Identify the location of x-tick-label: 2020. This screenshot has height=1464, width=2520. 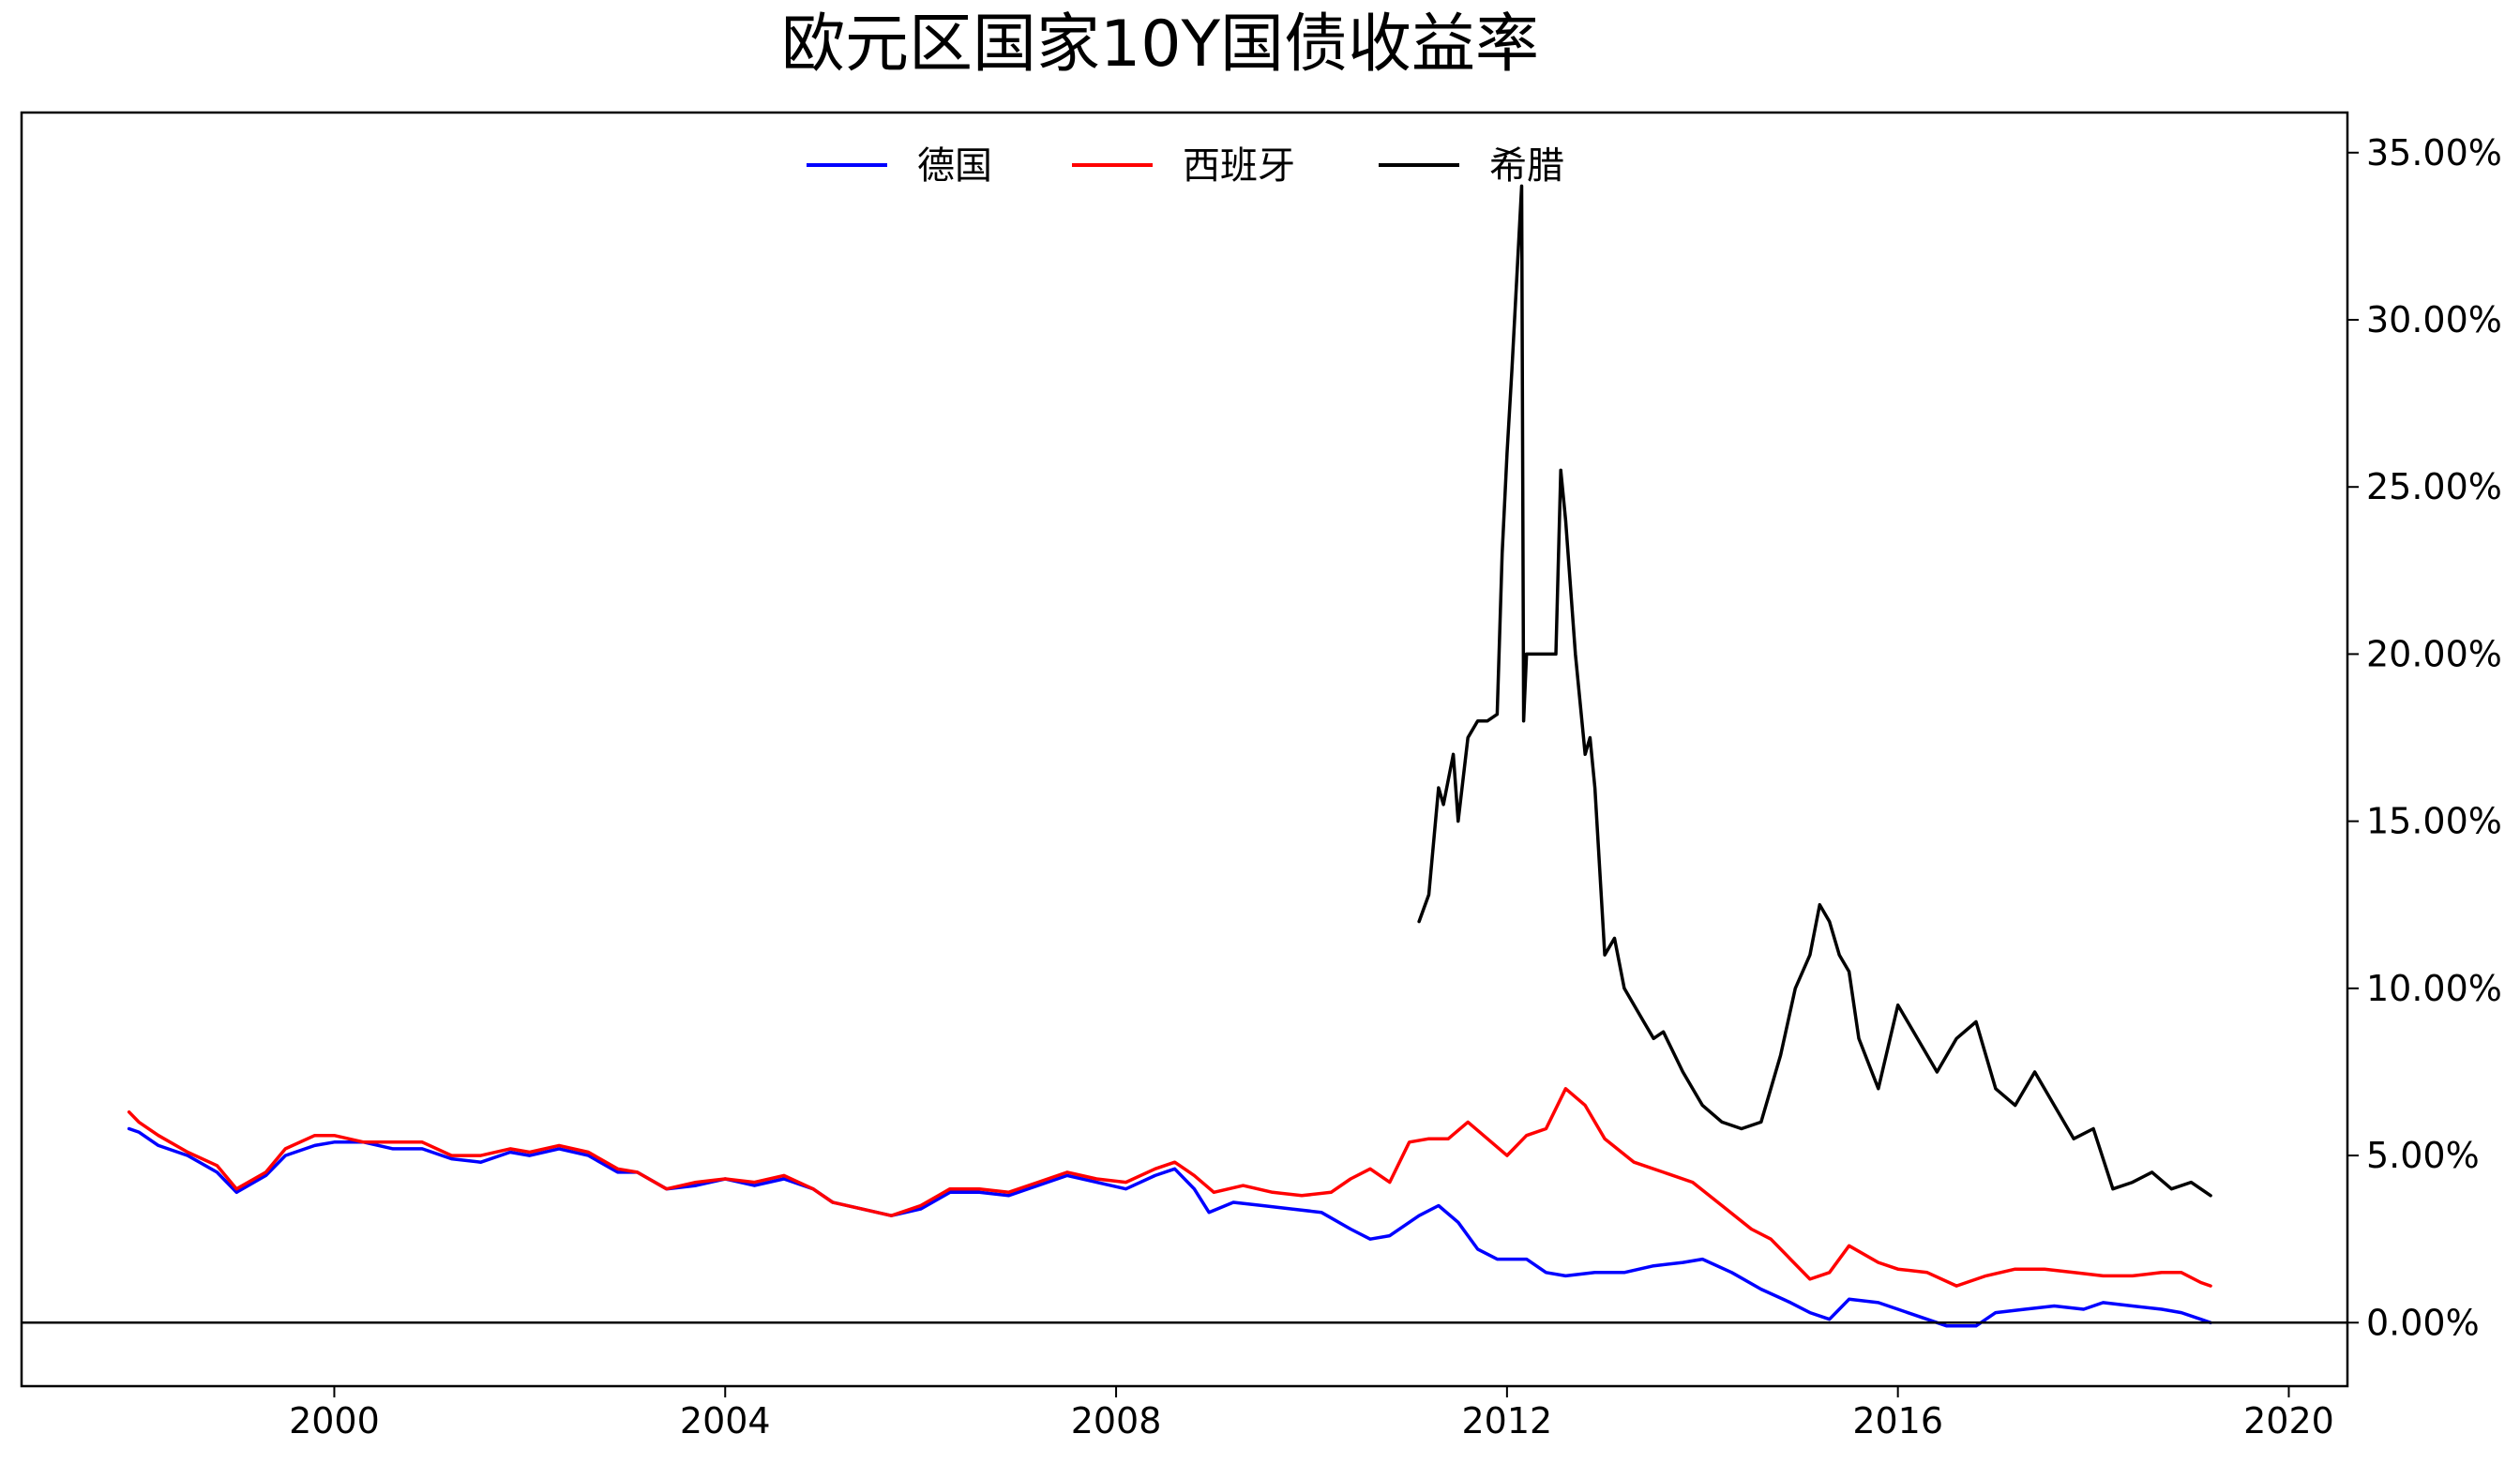
(2288, 1420).